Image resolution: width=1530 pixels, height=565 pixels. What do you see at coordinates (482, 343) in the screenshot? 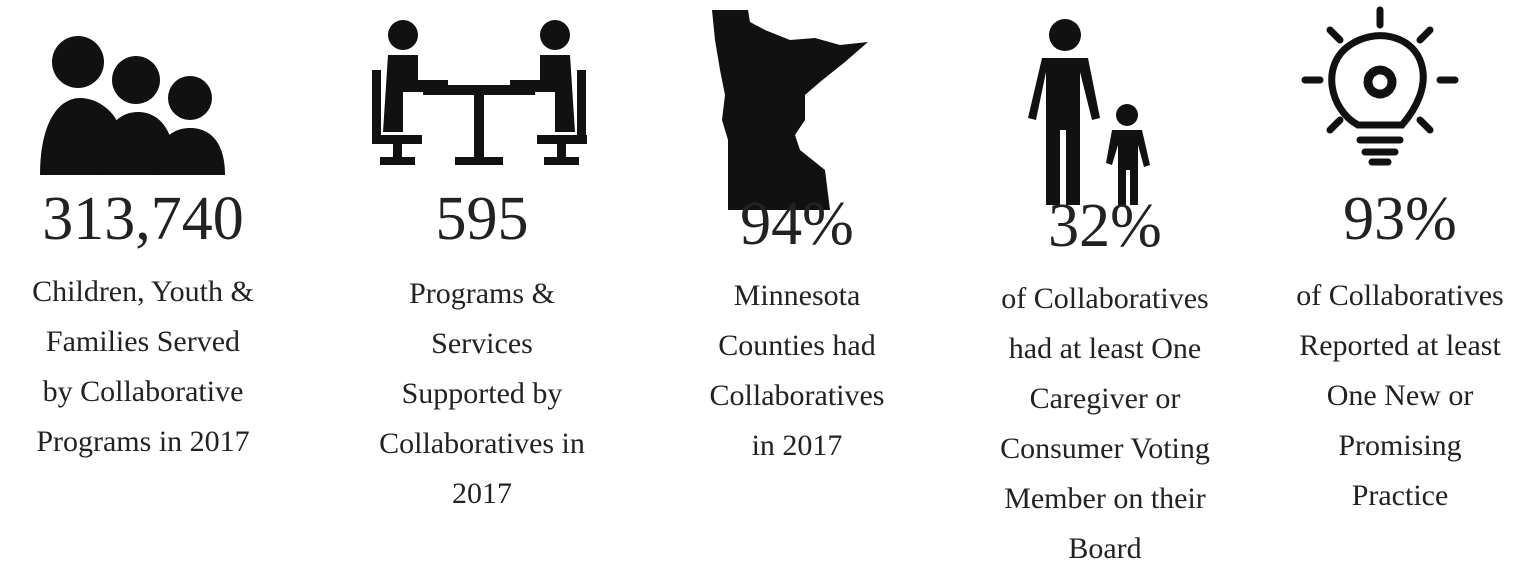
I see `stat-description: Services` at bounding box center [482, 343].